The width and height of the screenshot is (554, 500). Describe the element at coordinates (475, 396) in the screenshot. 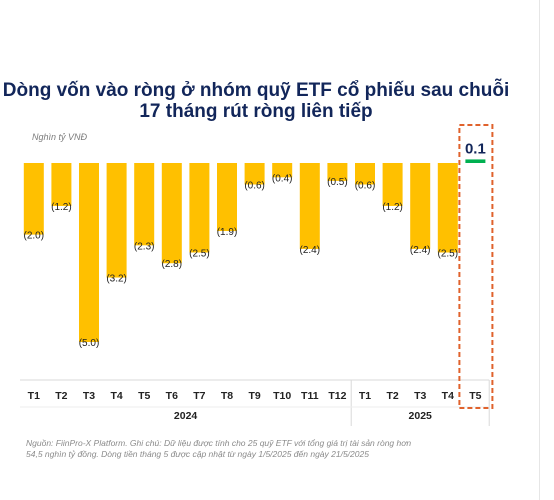

I see `x-tick-label-17: T5` at that location.